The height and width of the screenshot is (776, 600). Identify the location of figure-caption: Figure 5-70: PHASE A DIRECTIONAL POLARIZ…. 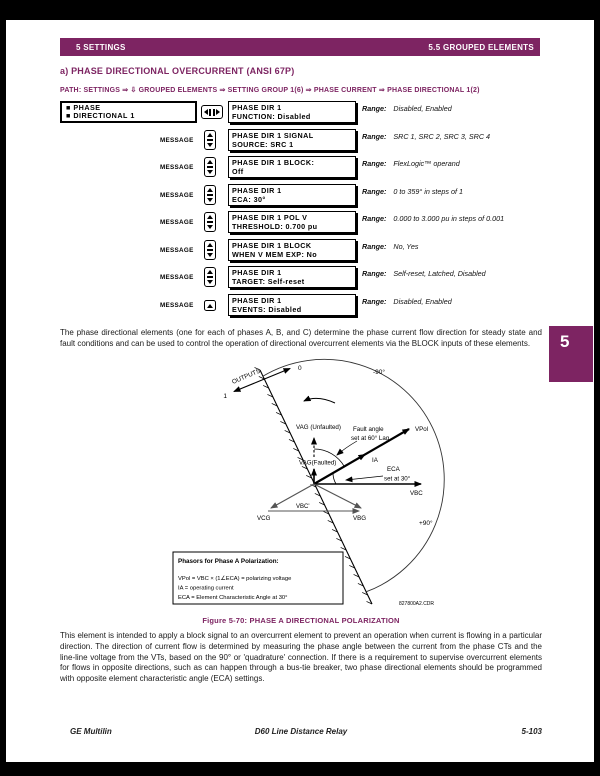
(301, 620).